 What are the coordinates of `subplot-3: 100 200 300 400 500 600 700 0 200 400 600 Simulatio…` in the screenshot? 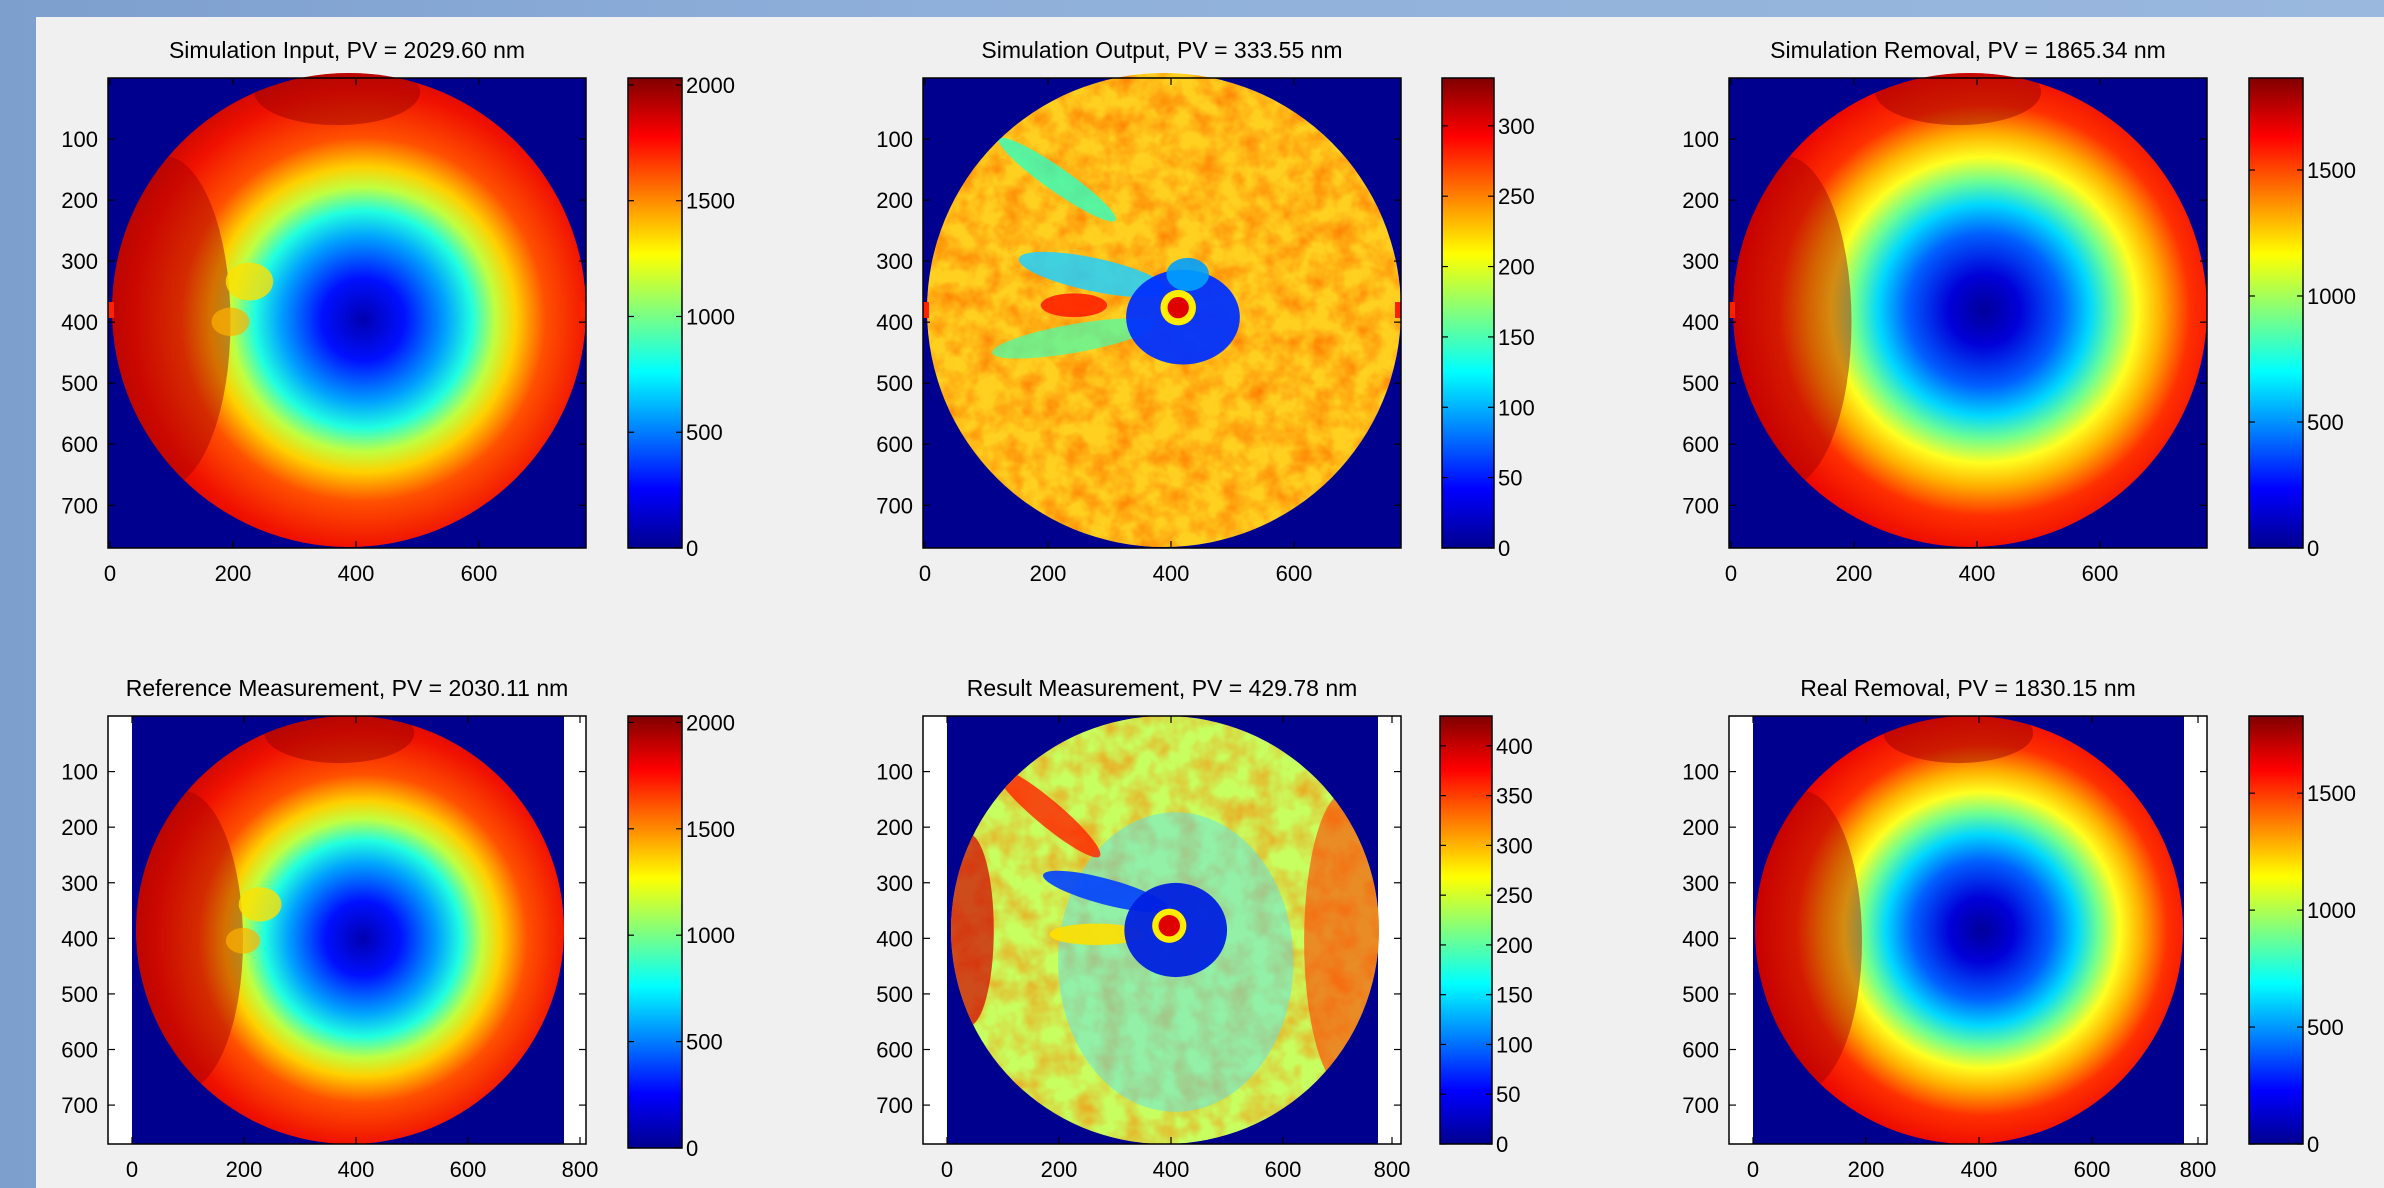 It's located at (2019, 311).